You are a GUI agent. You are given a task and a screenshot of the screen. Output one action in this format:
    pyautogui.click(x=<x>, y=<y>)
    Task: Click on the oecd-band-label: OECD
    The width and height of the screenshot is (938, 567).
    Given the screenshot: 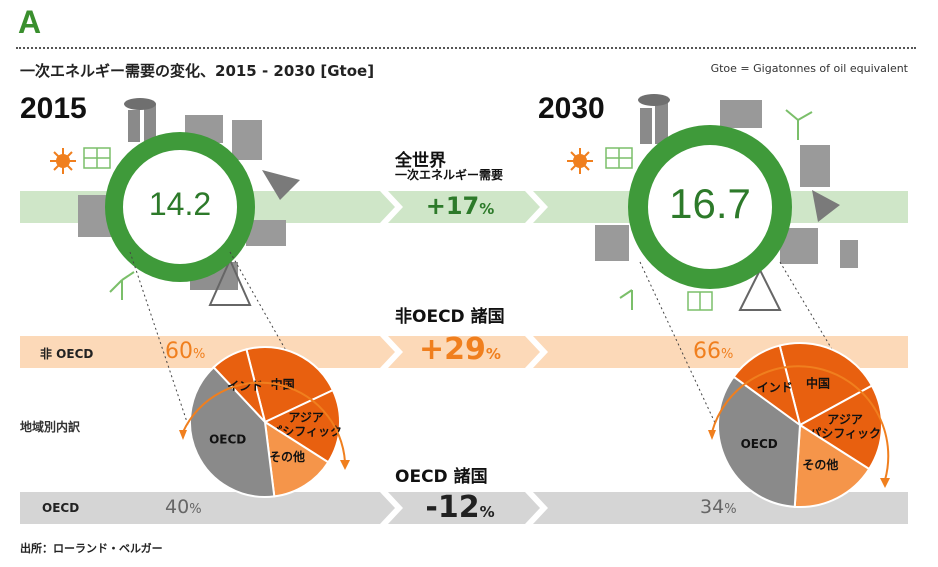 What is the action you would take?
    pyautogui.click(x=61, y=508)
    